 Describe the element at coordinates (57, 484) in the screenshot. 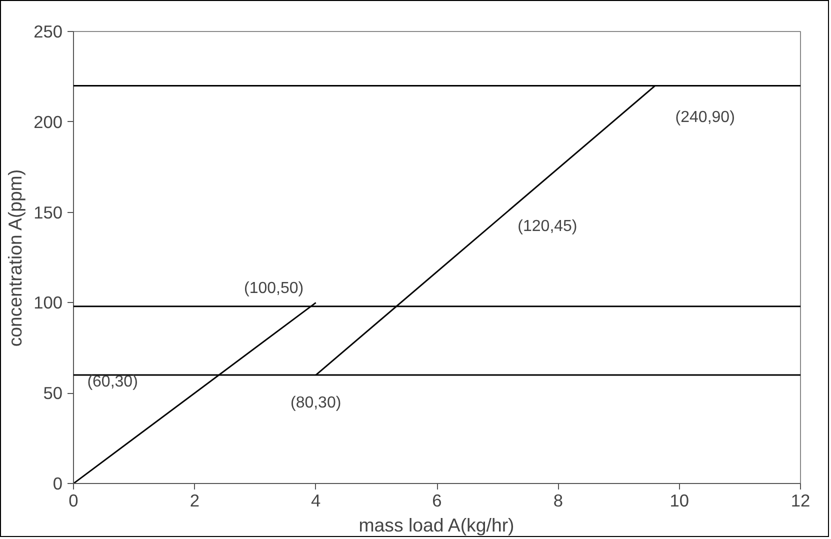

I see `y-tick-label: 0` at that location.